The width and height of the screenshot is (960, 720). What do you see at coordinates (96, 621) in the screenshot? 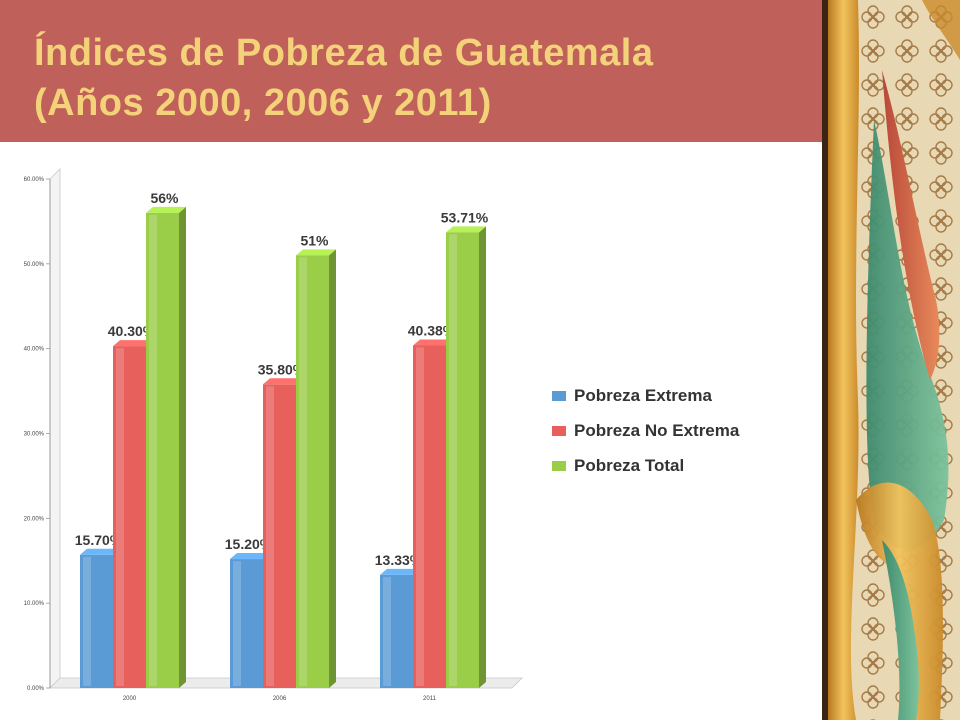
I see `bar-pobreza-extrema-2000` at bounding box center [96, 621].